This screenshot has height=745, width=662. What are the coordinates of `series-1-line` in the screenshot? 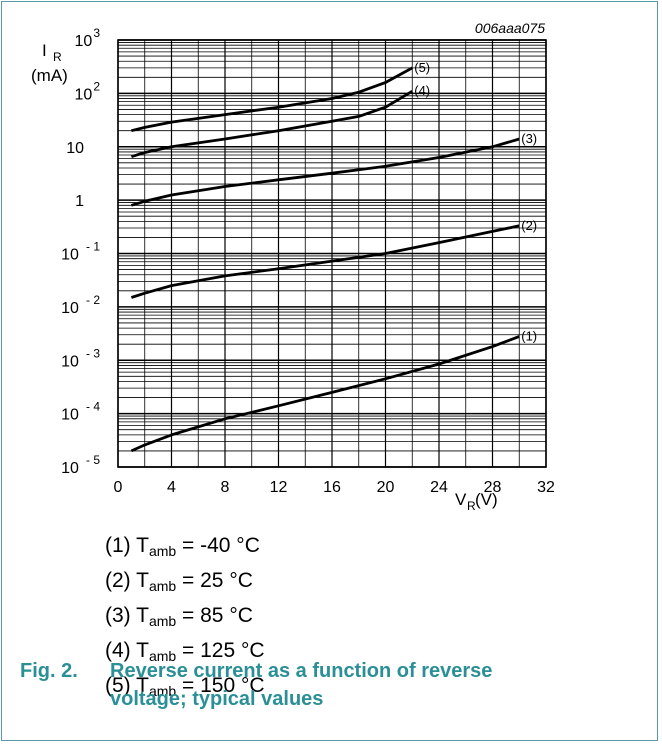 It's located at (325, 393).